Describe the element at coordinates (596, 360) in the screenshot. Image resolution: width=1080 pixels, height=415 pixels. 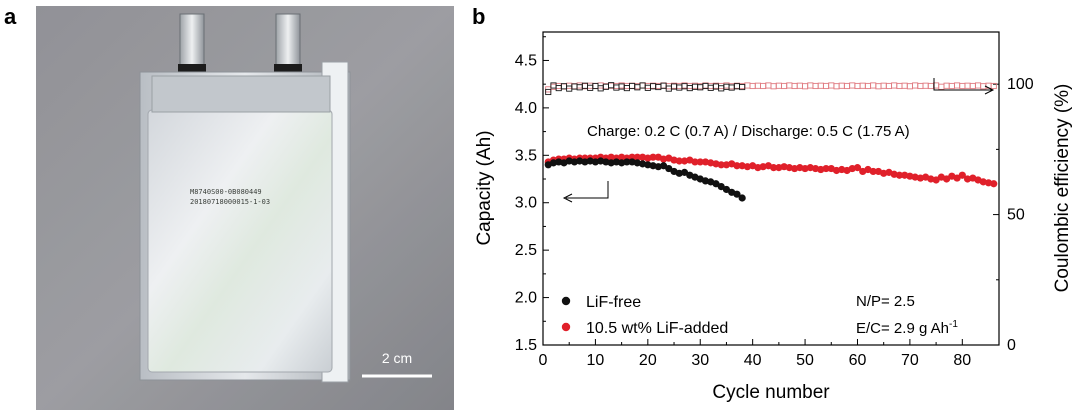
I see `x-tick-label: 10` at that location.